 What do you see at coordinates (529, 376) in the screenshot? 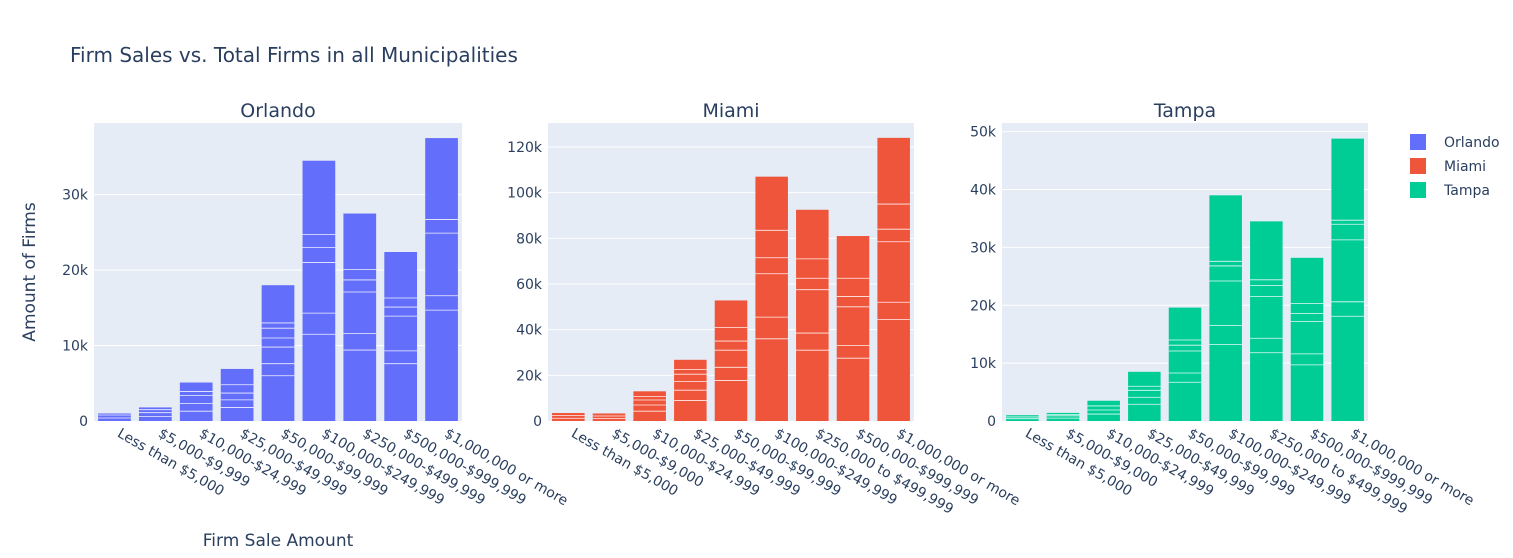
I see `y-tick-label-miami: 20k` at bounding box center [529, 376].